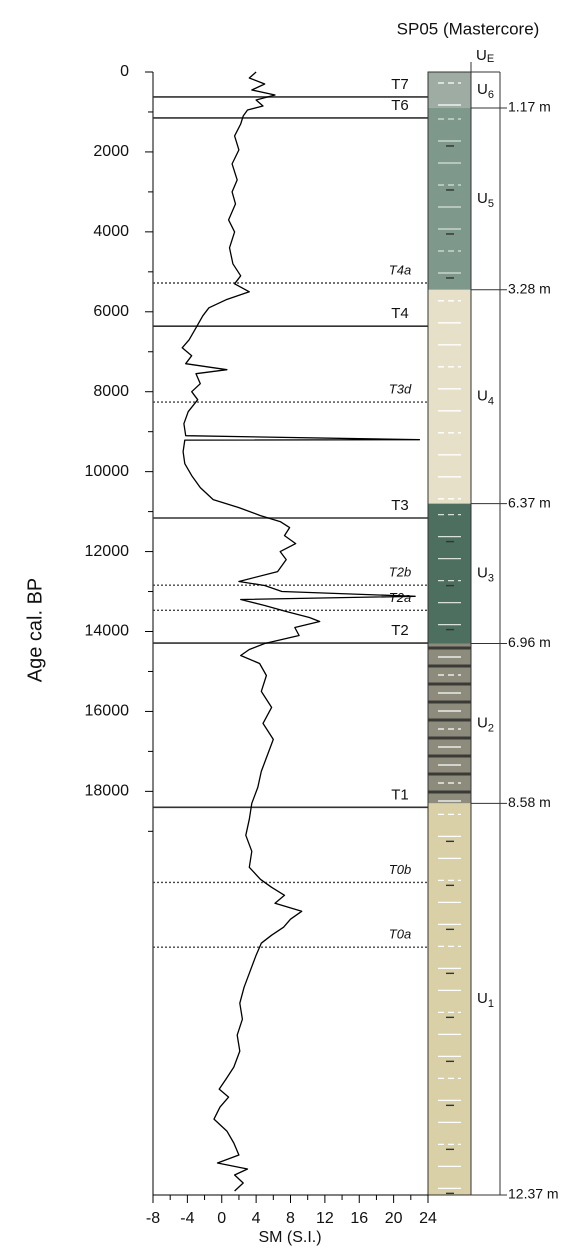 The height and width of the screenshot is (1248, 576). I want to click on boundary-label: T6, so click(400, 105).